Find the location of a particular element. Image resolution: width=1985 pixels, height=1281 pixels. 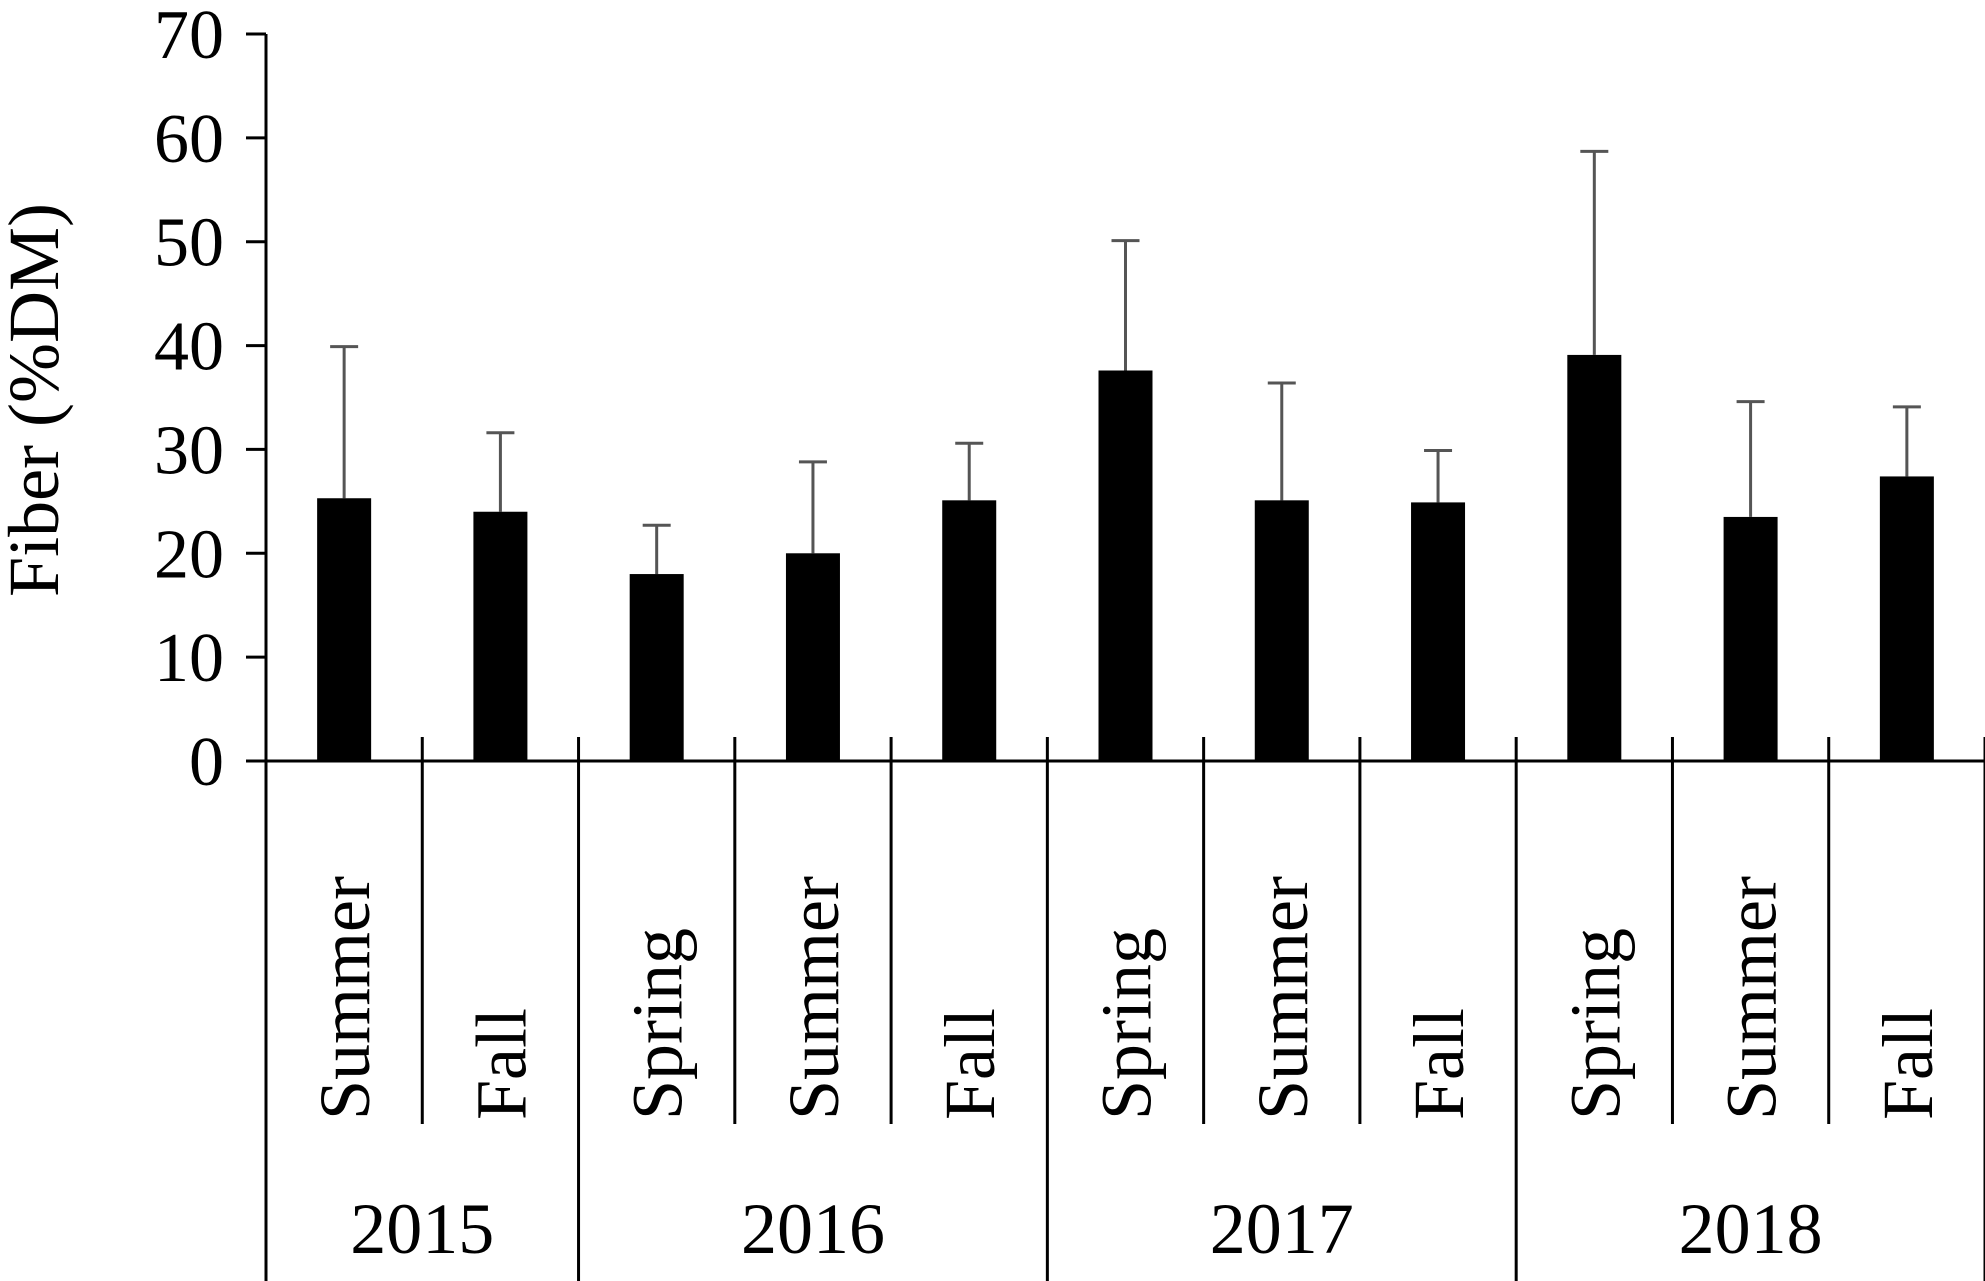

y-tick-label: 30 is located at coordinates (189, 450).